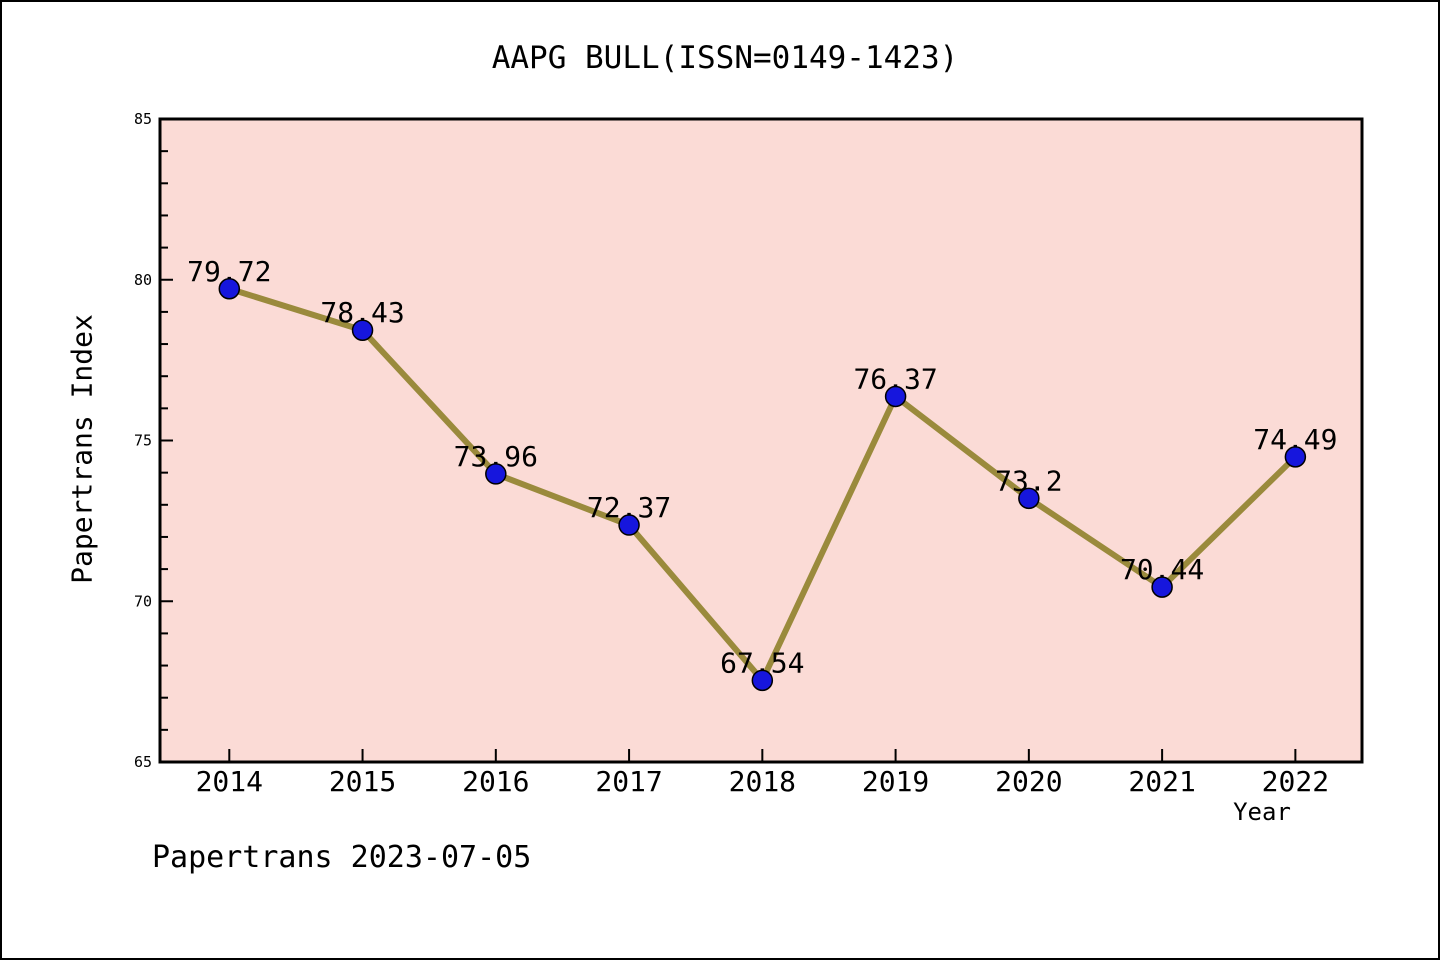 The height and width of the screenshot is (960, 1440). I want to click on y-tick-label: 85, so click(143, 119).